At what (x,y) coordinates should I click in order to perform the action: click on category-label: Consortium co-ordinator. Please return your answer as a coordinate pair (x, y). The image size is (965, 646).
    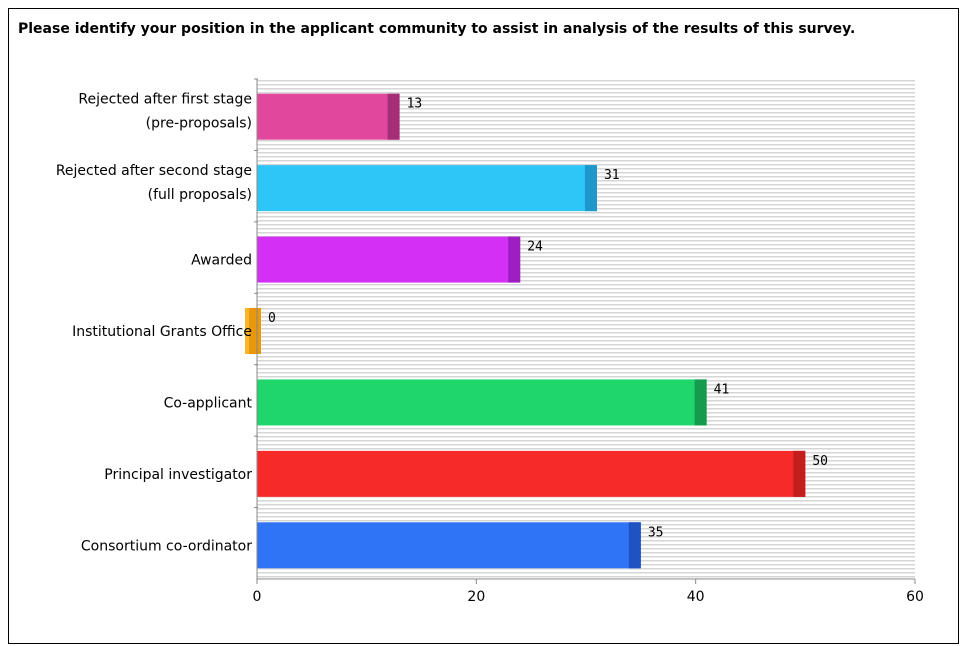
    Looking at the image, I should click on (166, 546).